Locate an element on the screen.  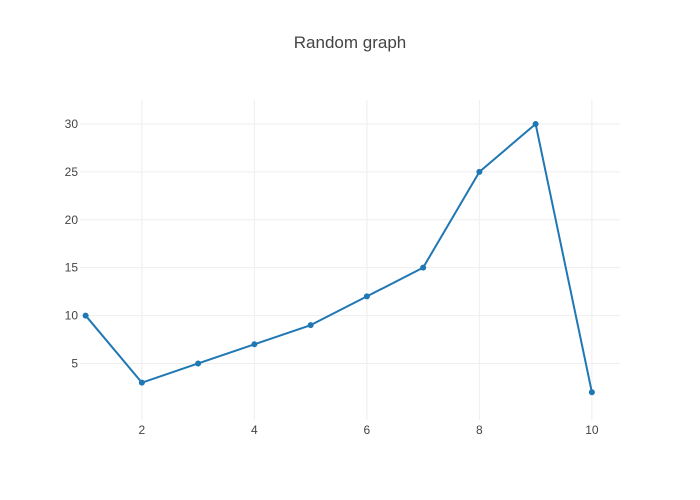
y-tick-label: 30 is located at coordinates (72, 124).